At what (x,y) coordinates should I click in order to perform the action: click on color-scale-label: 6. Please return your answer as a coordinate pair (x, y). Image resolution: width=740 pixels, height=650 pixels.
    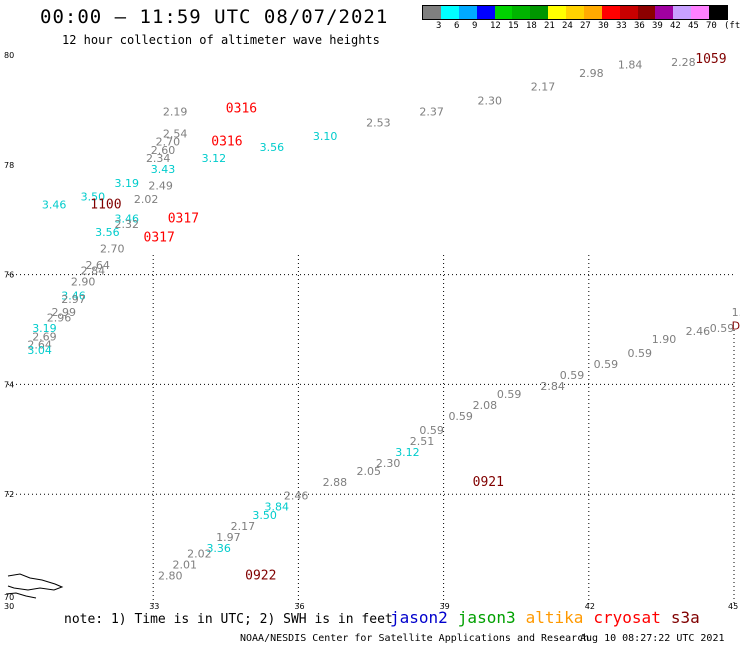
    Looking at the image, I should click on (457, 26).